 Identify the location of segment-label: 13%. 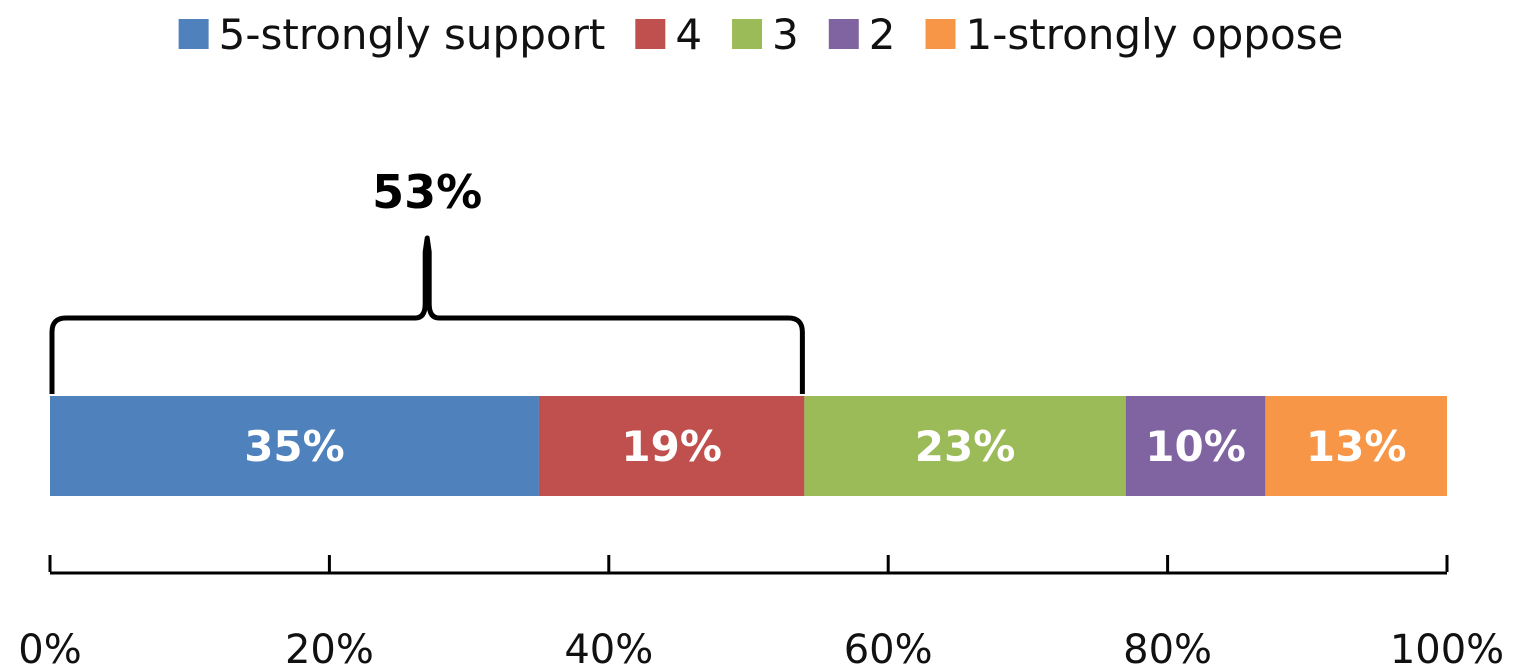
(1356, 446).